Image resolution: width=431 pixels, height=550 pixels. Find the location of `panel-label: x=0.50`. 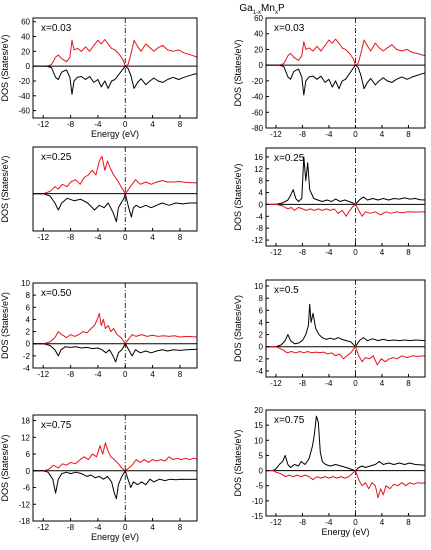

panel-label: x=0.50 is located at coordinates (56, 293).